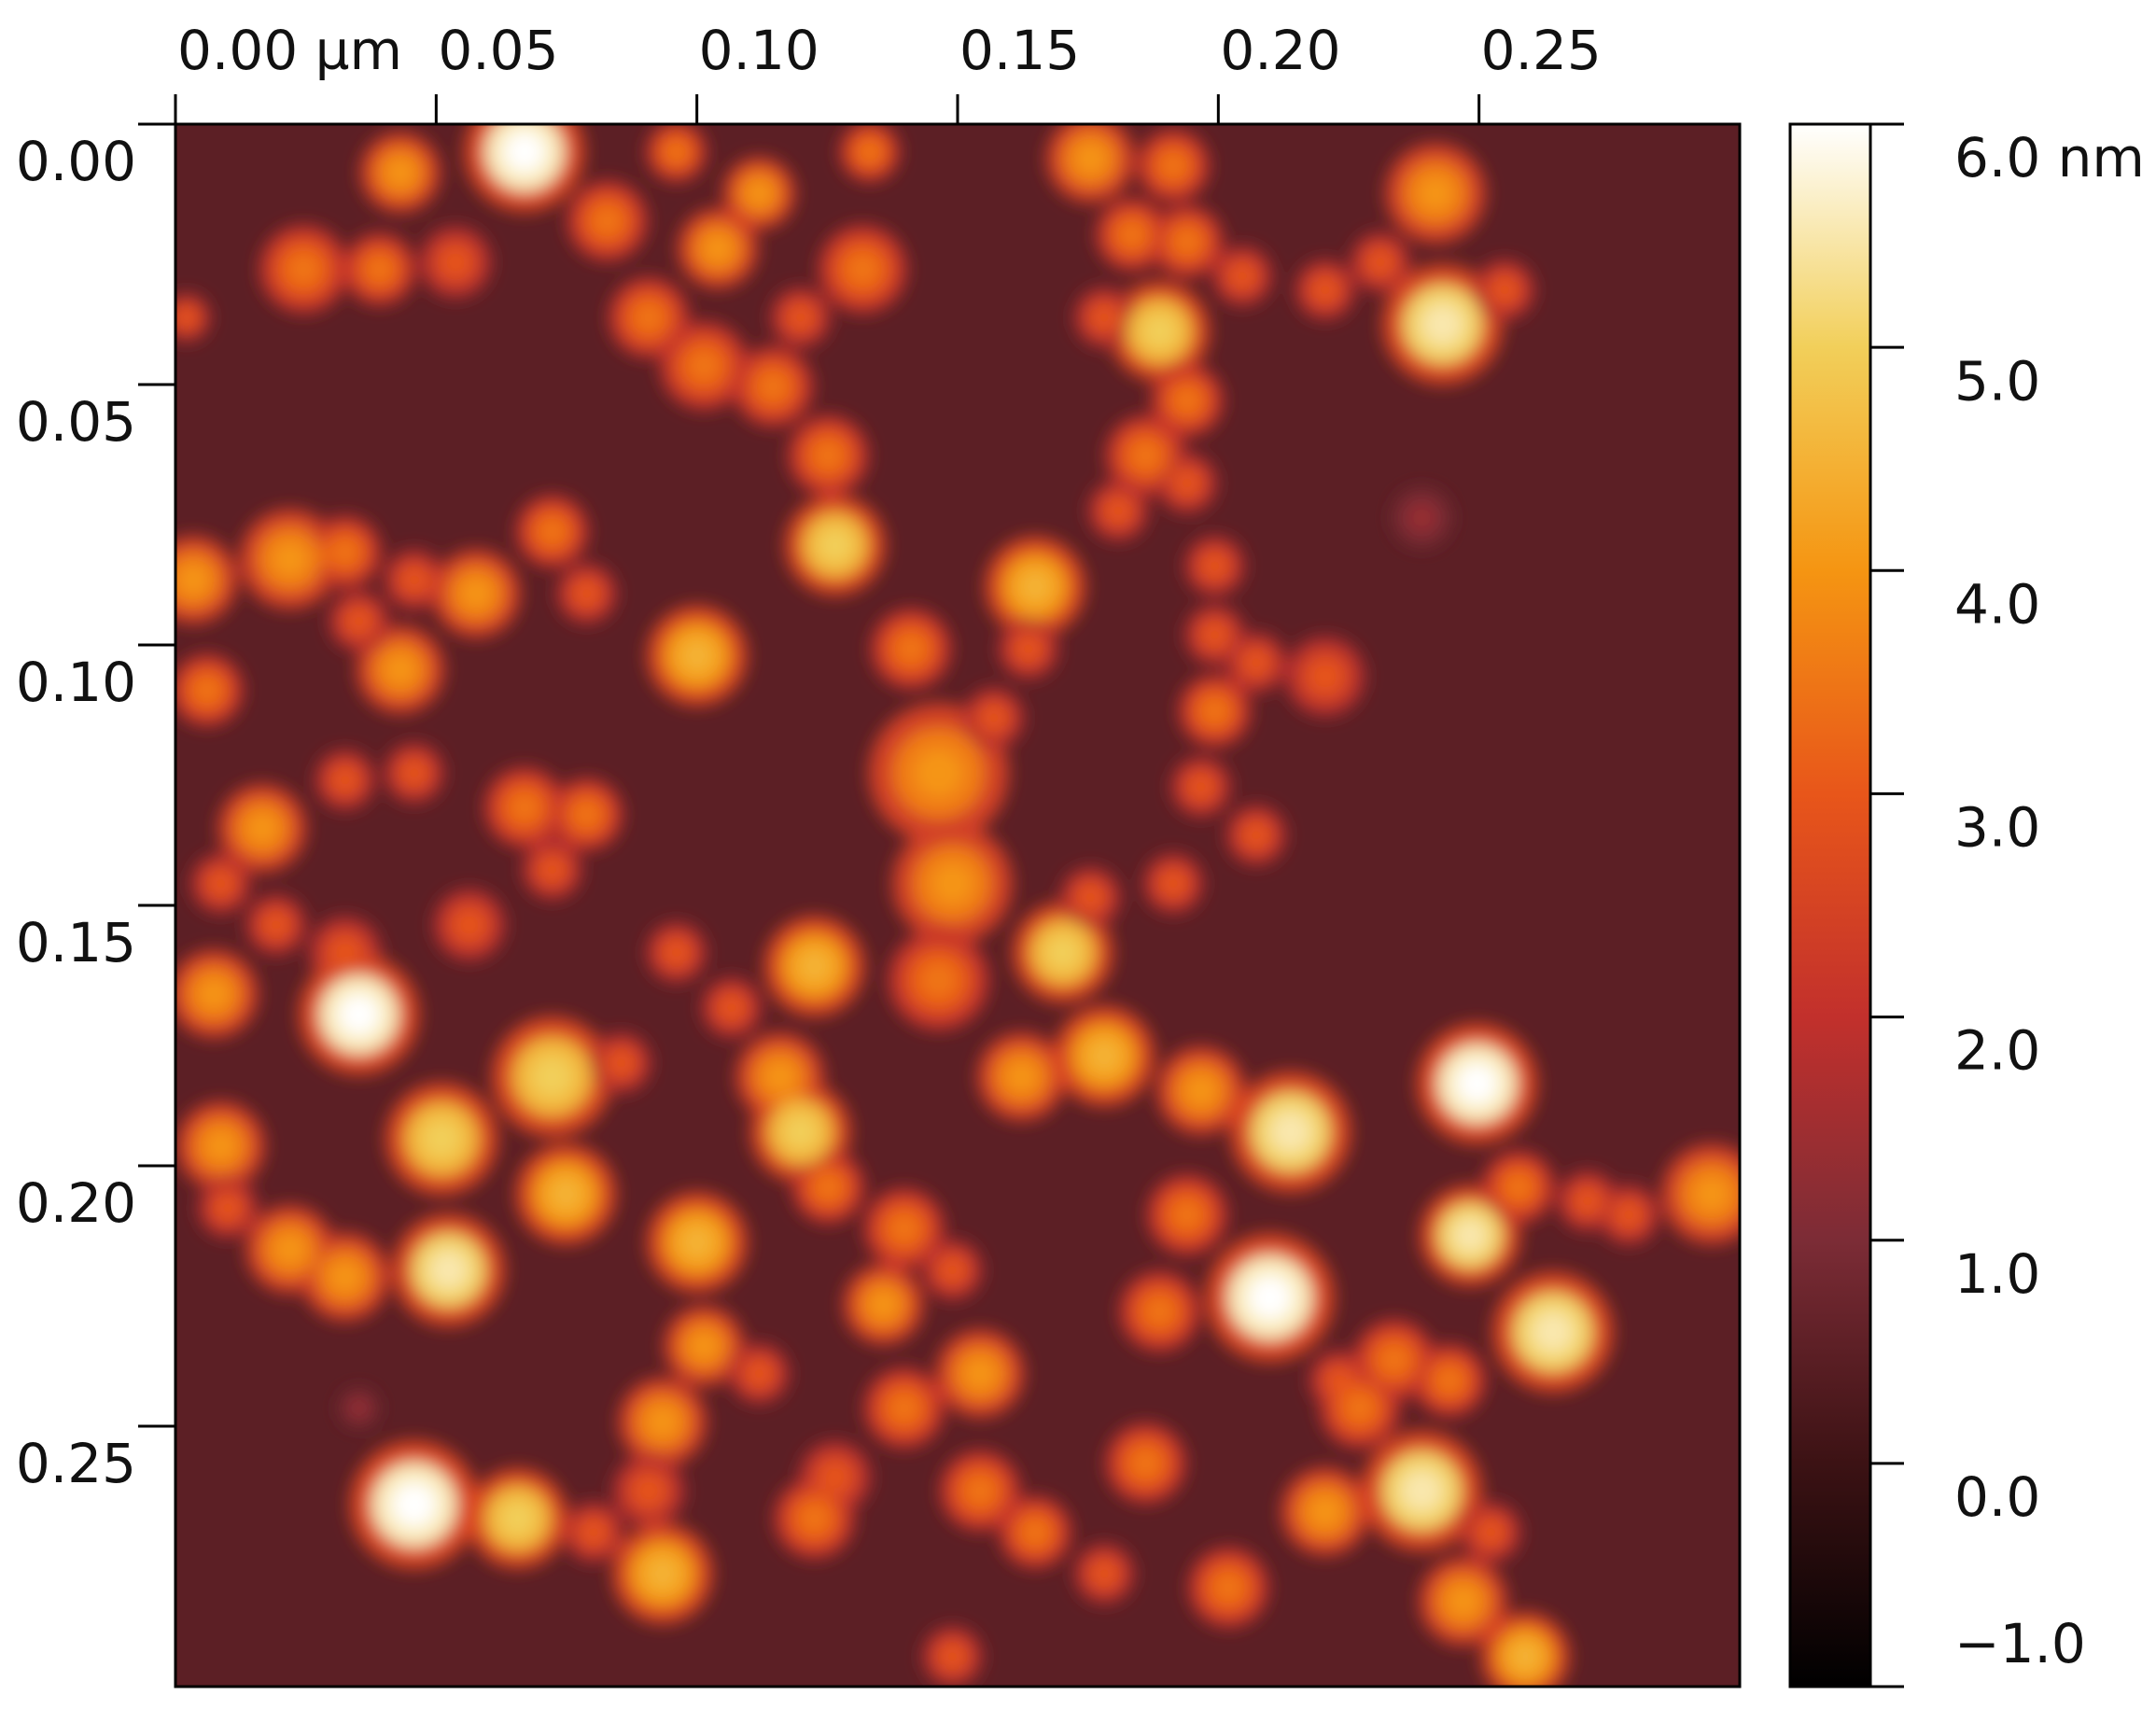  Describe the element at coordinates (1997, 828) in the screenshot. I see `colorbar-tick-label: 3.0` at that location.